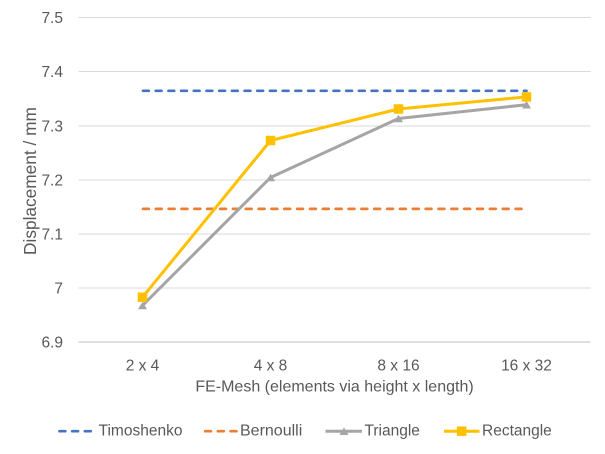 This screenshot has width=605, height=454. Describe the element at coordinates (334, 387) in the screenshot. I see `svg-text:FE-Mesh (elements via height x: FE-Mesh (elements via height x length)` at that location.